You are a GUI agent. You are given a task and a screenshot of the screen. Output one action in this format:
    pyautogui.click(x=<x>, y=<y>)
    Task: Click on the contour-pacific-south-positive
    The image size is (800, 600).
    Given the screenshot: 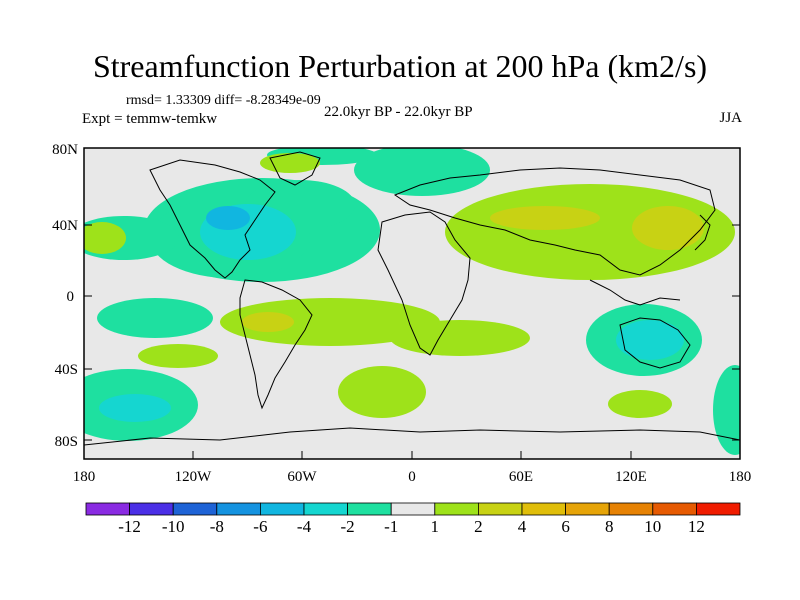 What is the action you would take?
    pyautogui.click(x=178, y=356)
    